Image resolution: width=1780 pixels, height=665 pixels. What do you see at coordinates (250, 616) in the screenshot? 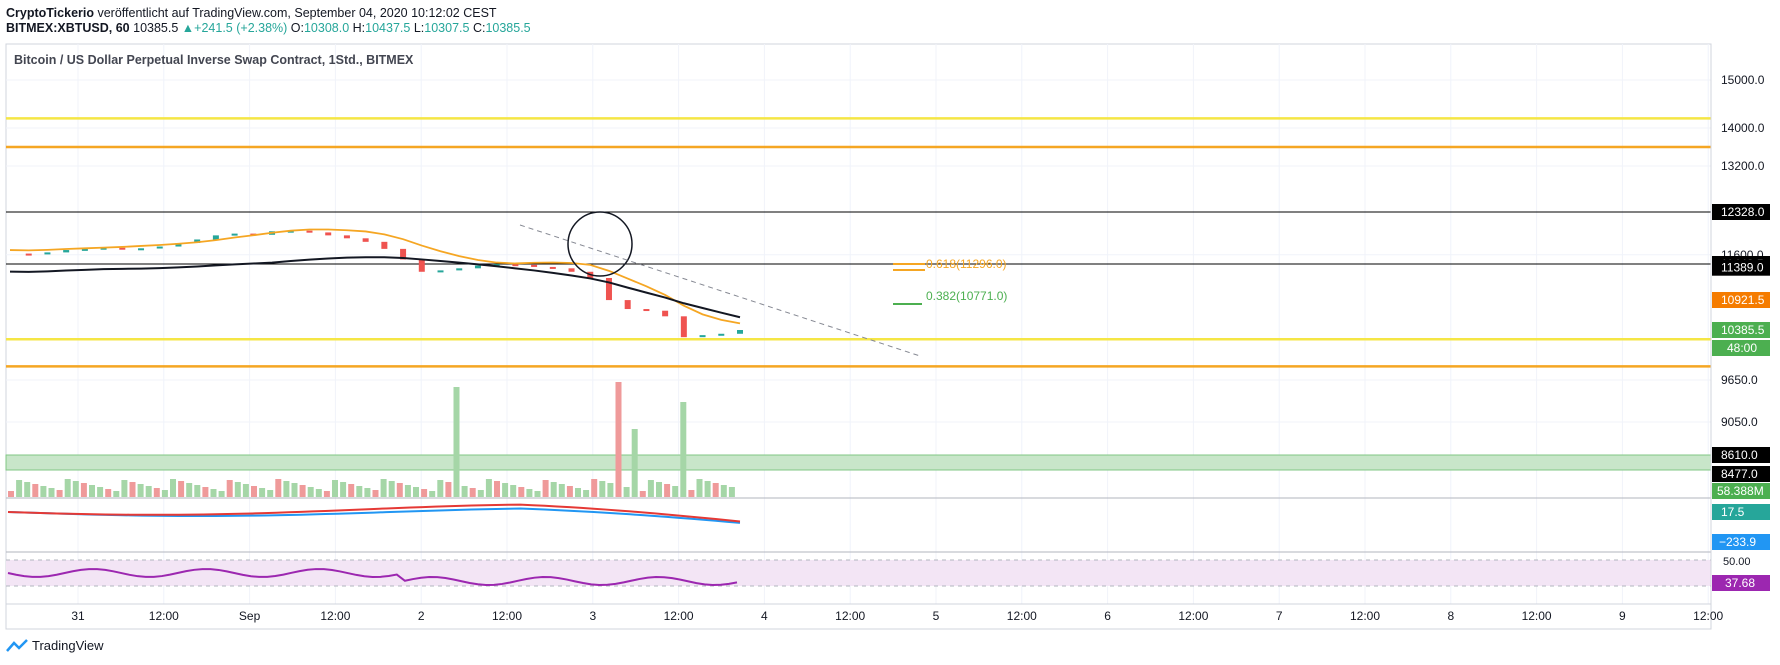
I see `time-tick-label: Sep` at bounding box center [250, 616].